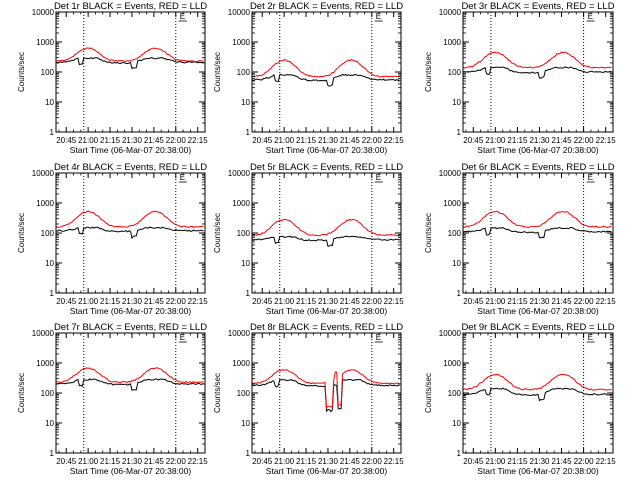 The height and width of the screenshot is (480, 640). What do you see at coordinates (130, 327) in the screenshot?
I see `chart-title: Det 7r BLACK = Events, RED = LLD` at bounding box center [130, 327].